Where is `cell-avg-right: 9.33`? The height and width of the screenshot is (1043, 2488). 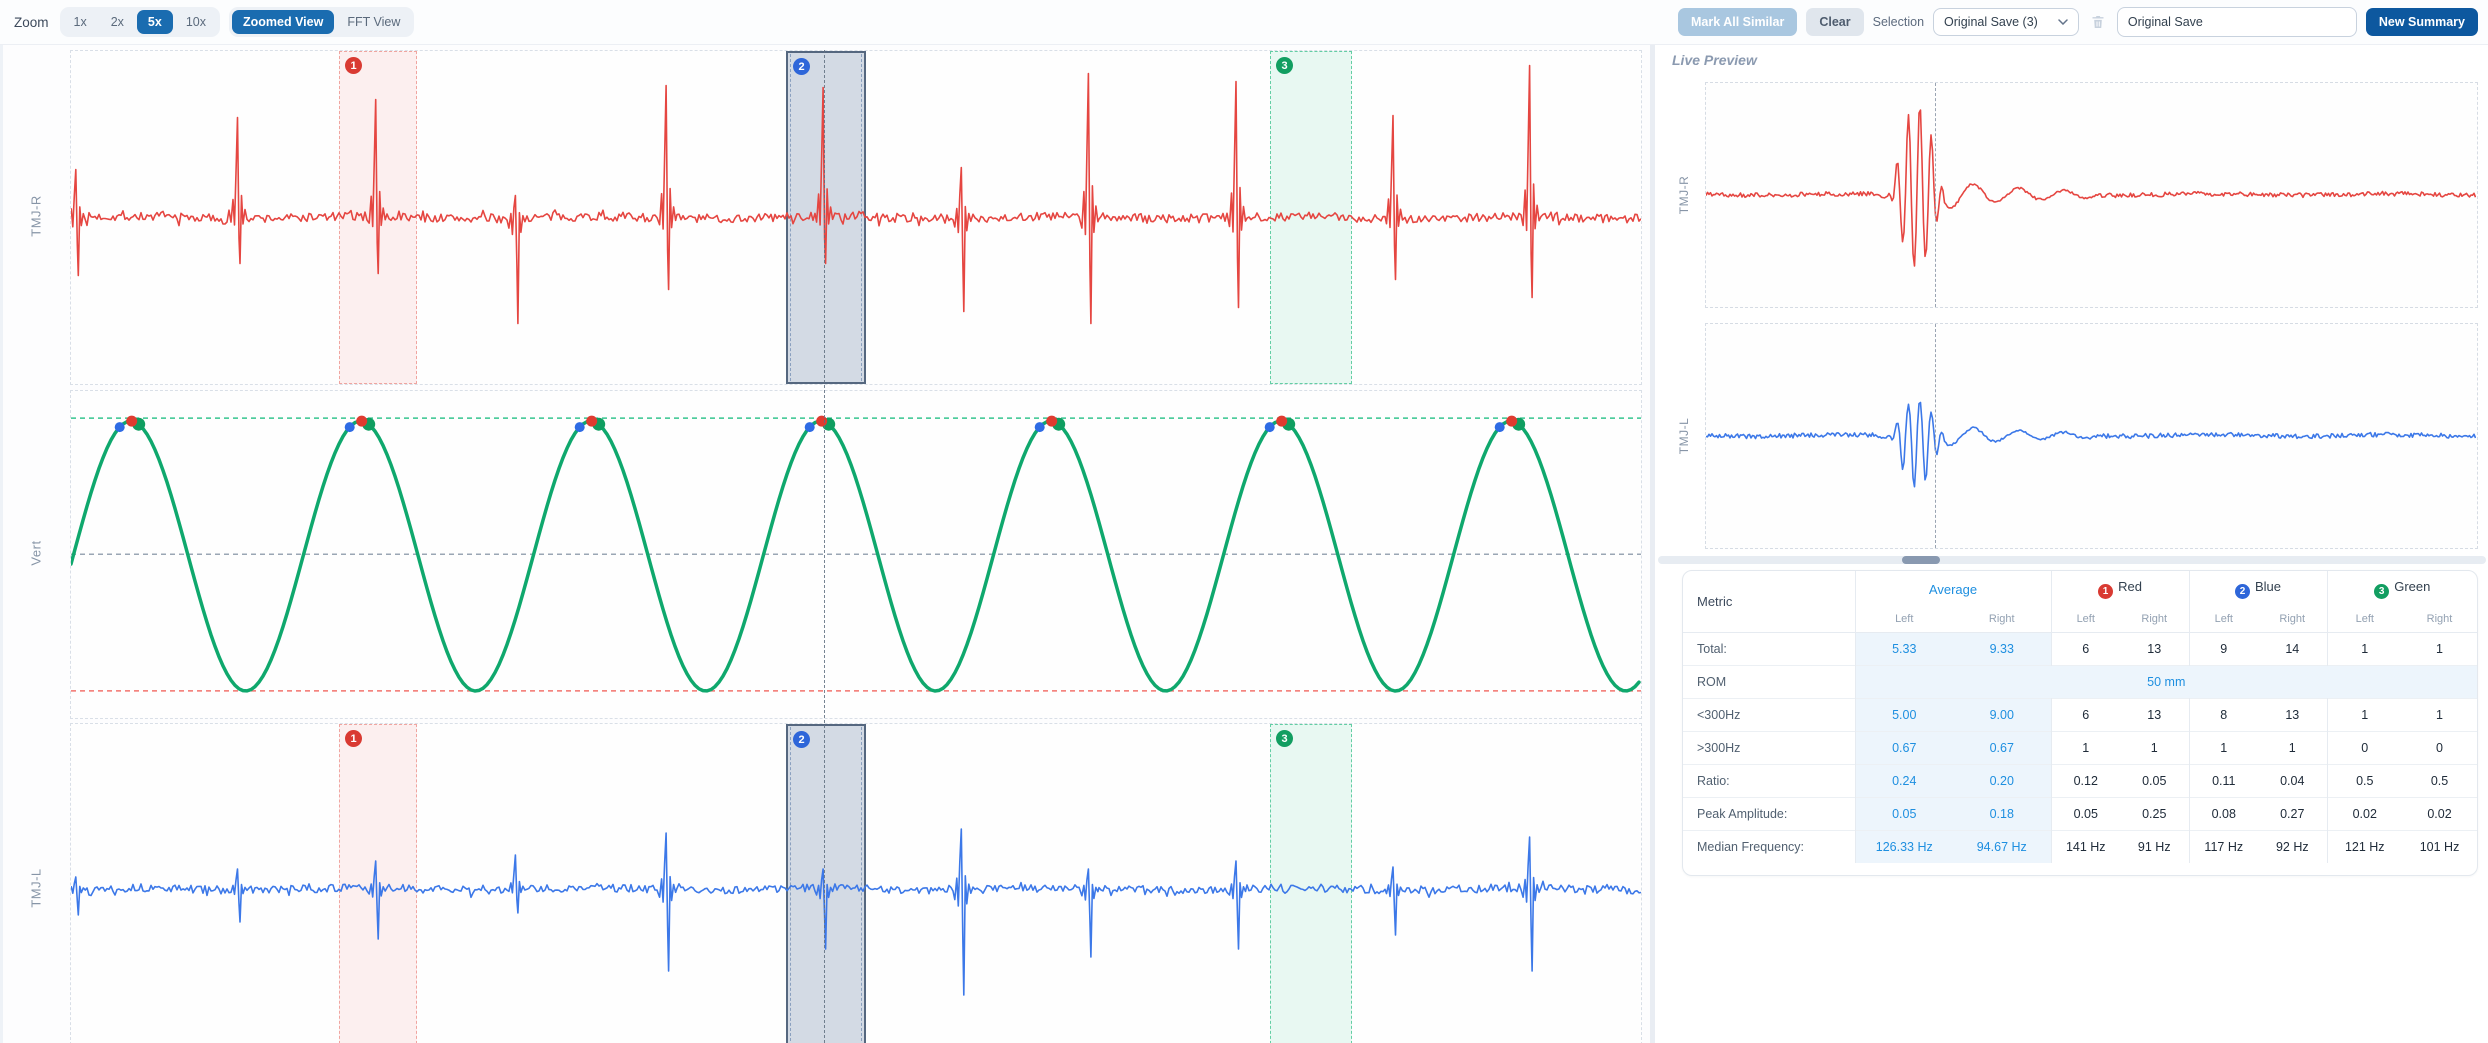 cell-avg-right: 9.33 is located at coordinates (2002, 648).